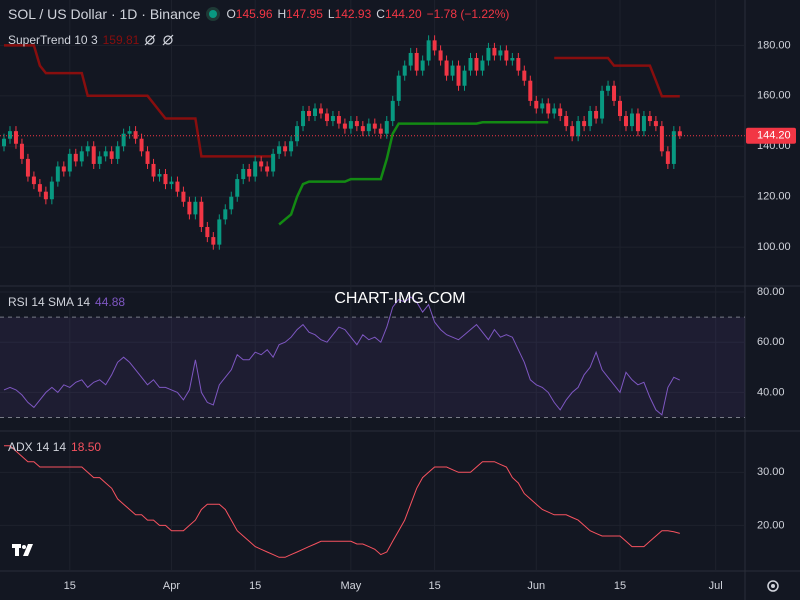 The height and width of the screenshot is (600, 800). What do you see at coordinates (771, 472) in the screenshot?
I see `y-tick-label: 30.00` at bounding box center [771, 472].